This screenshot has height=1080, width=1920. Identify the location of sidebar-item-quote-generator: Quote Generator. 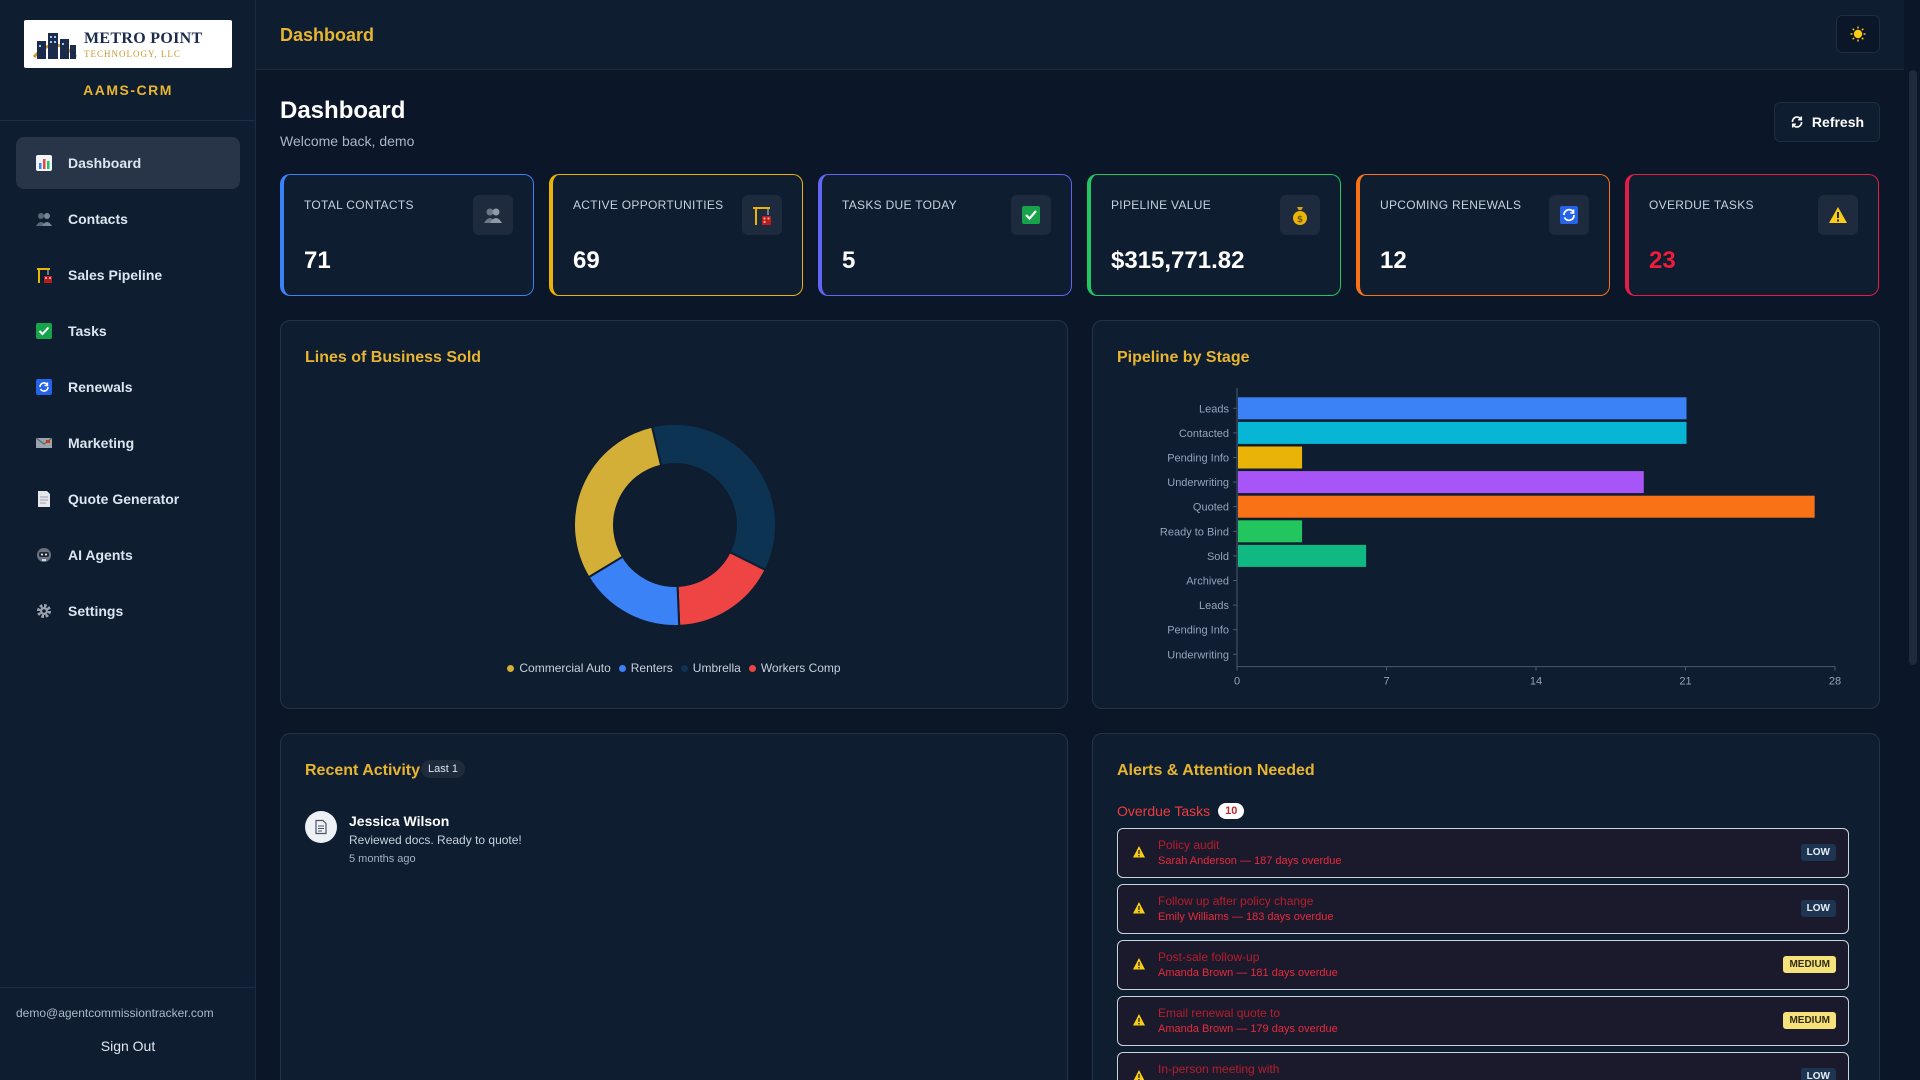
(128, 499).